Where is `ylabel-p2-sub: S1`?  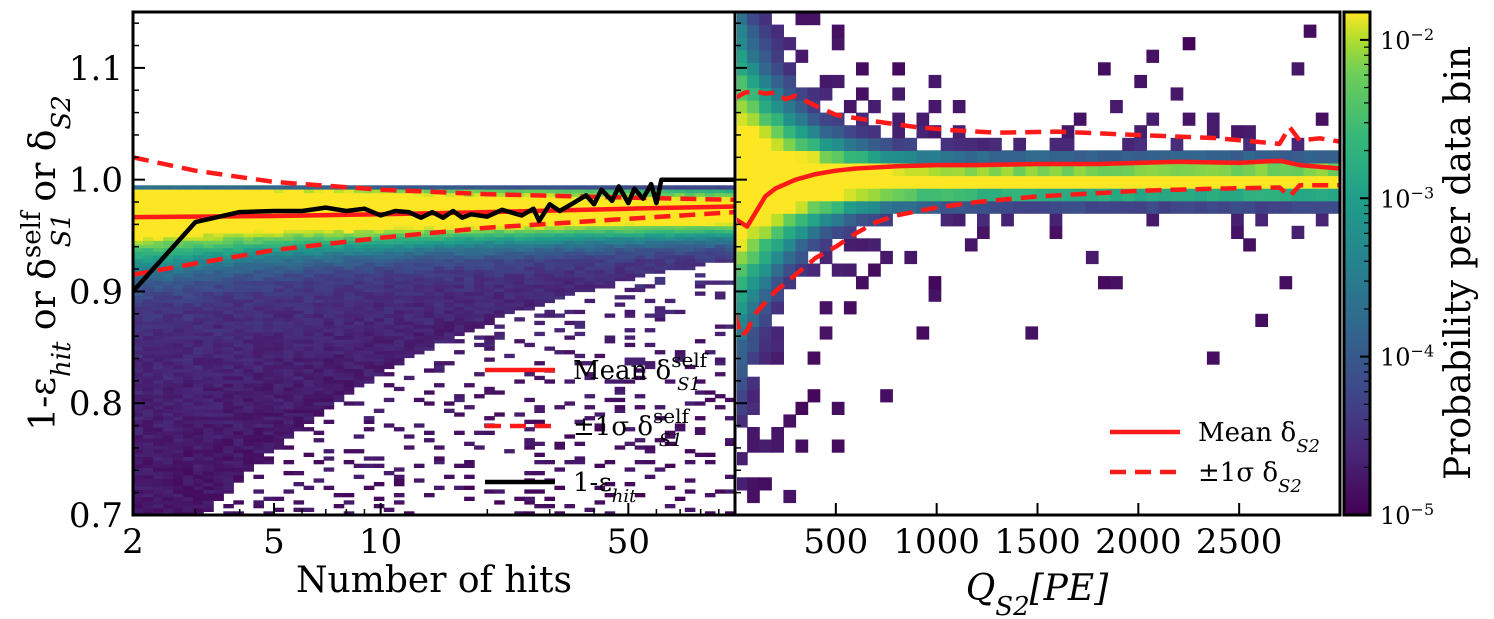
ylabel-p2-sub: S1 is located at coordinates (62, 230).